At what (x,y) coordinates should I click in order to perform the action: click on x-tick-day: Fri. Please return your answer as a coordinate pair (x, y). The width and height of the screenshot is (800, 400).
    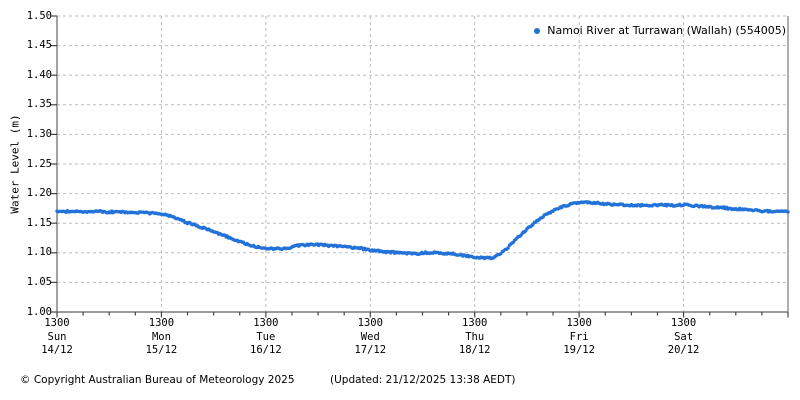
    Looking at the image, I should click on (579, 336).